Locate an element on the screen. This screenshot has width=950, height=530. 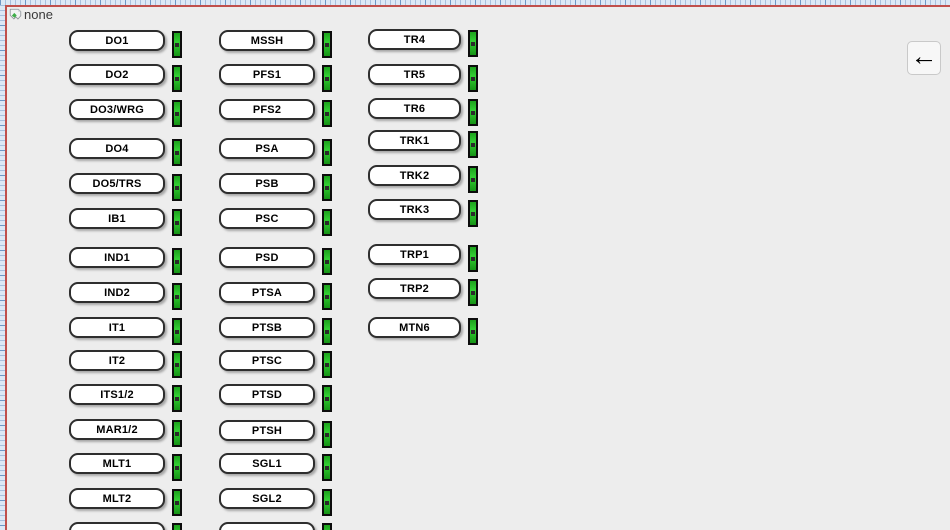
panel-button-label: PTSD is located at coordinates (267, 394).